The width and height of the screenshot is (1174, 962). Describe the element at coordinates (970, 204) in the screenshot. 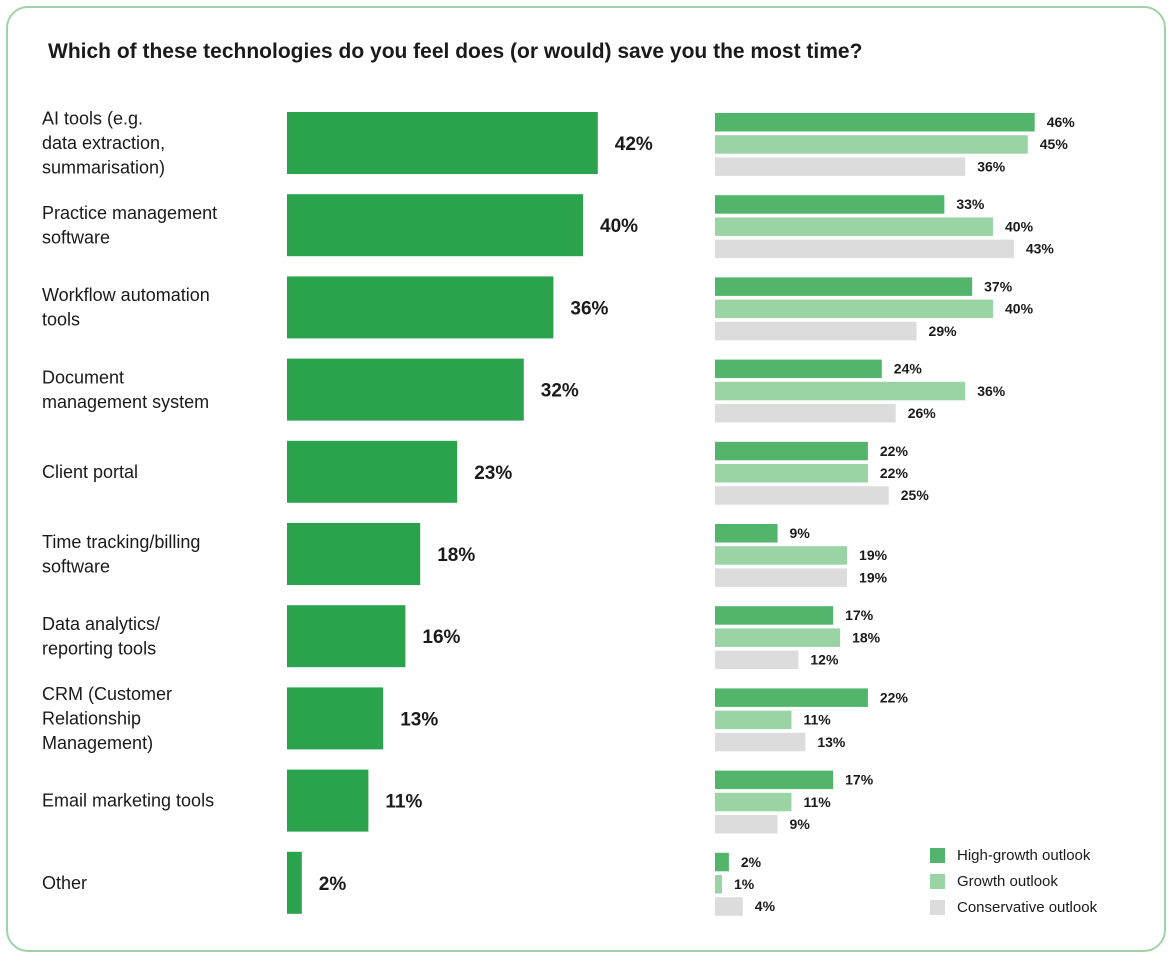

I see `outlook-value-label: 33%` at that location.